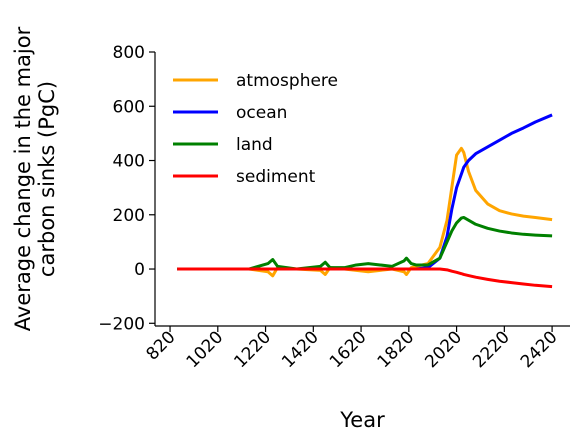 This screenshot has height=431, width=571. I want to click on x-tick-label: 820, so click(160, 345).